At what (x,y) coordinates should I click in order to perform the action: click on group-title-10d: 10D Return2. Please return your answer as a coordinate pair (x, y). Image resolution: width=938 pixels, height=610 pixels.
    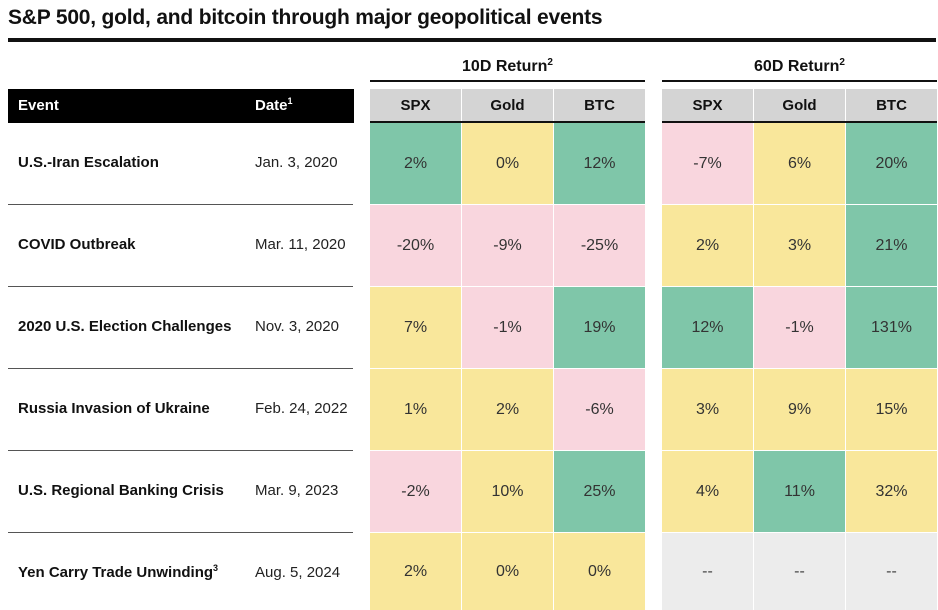
    Looking at the image, I should click on (507, 67).